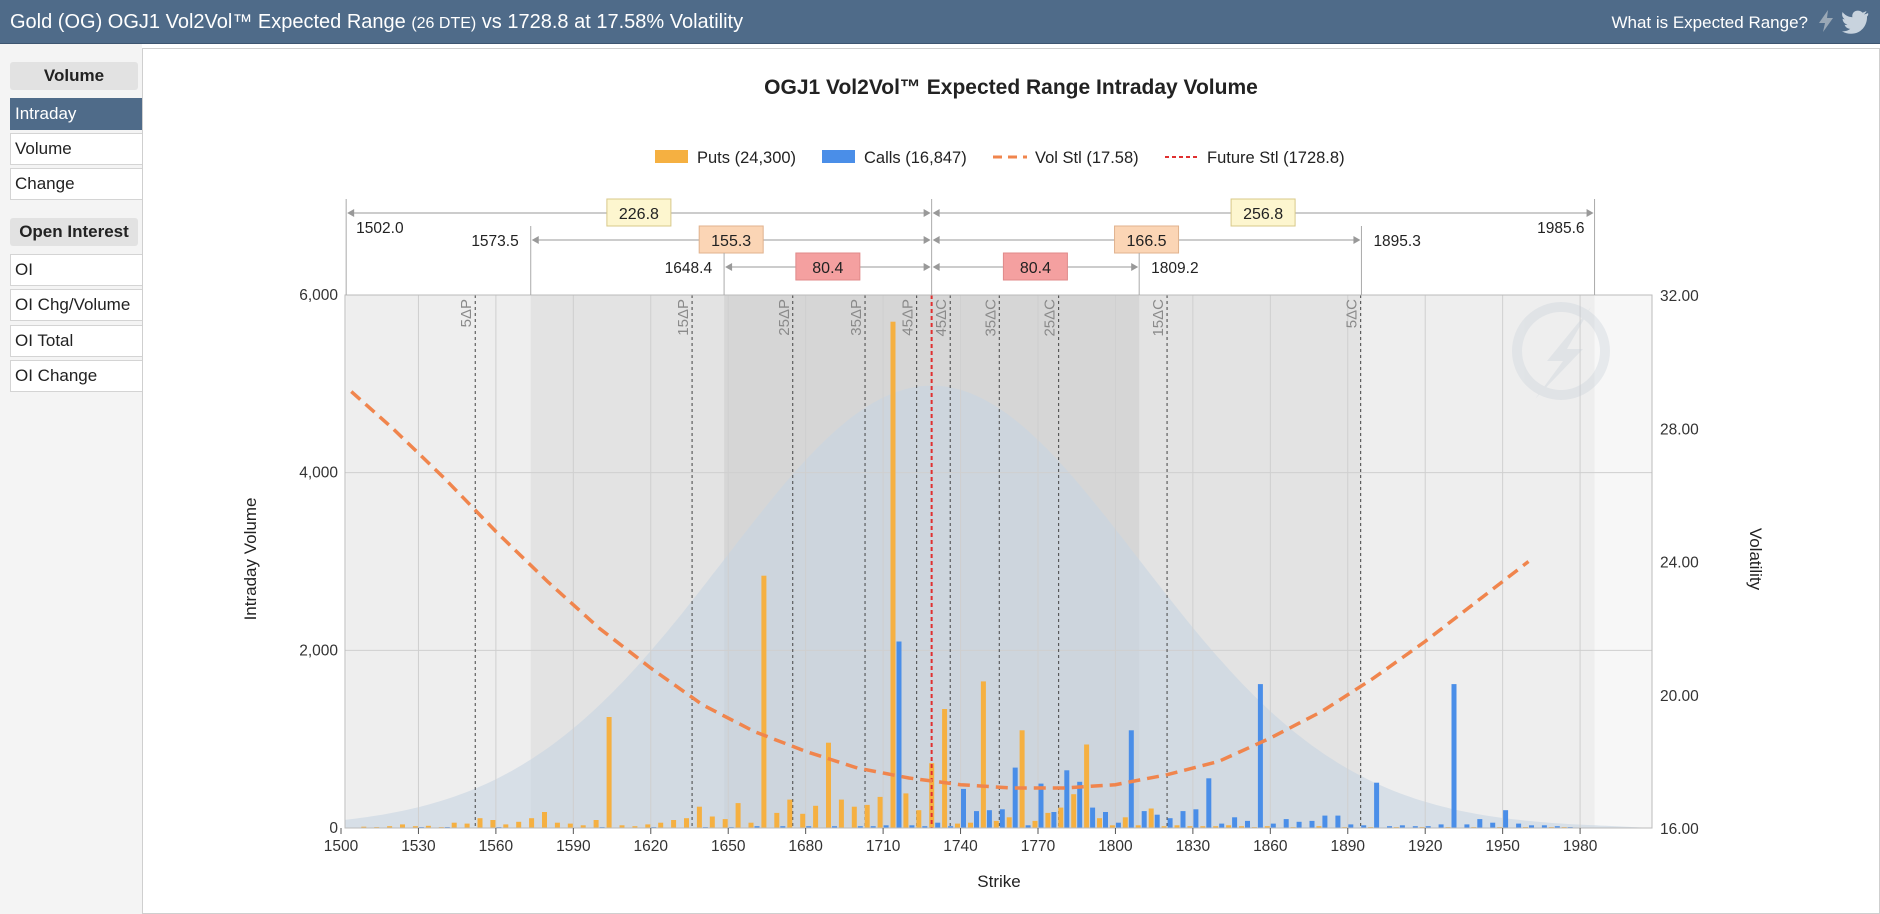 This screenshot has width=1880, height=914. What do you see at coordinates (1502, 846) in the screenshot?
I see `x-tick-label: 1950` at bounding box center [1502, 846].